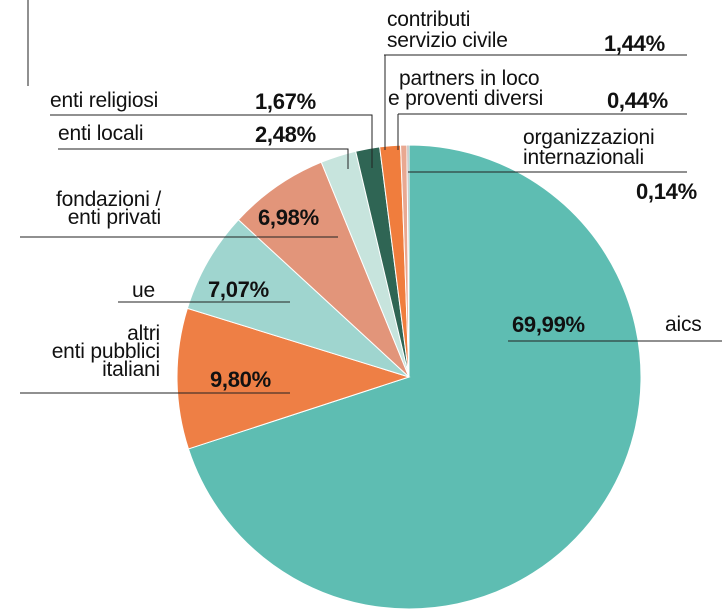  What do you see at coordinates (143, 290) in the screenshot?
I see `label-ue: ue` at bounding box center [143, 290].